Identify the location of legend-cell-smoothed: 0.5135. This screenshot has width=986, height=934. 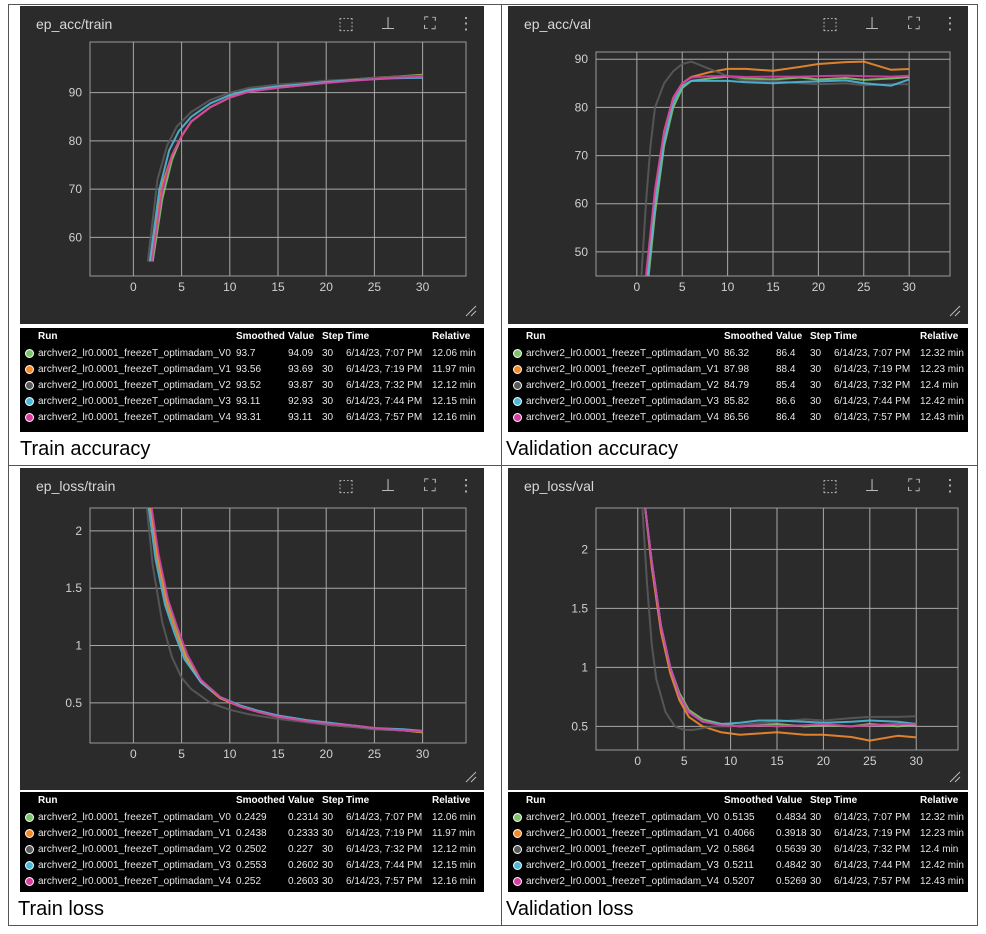
(739, 817).